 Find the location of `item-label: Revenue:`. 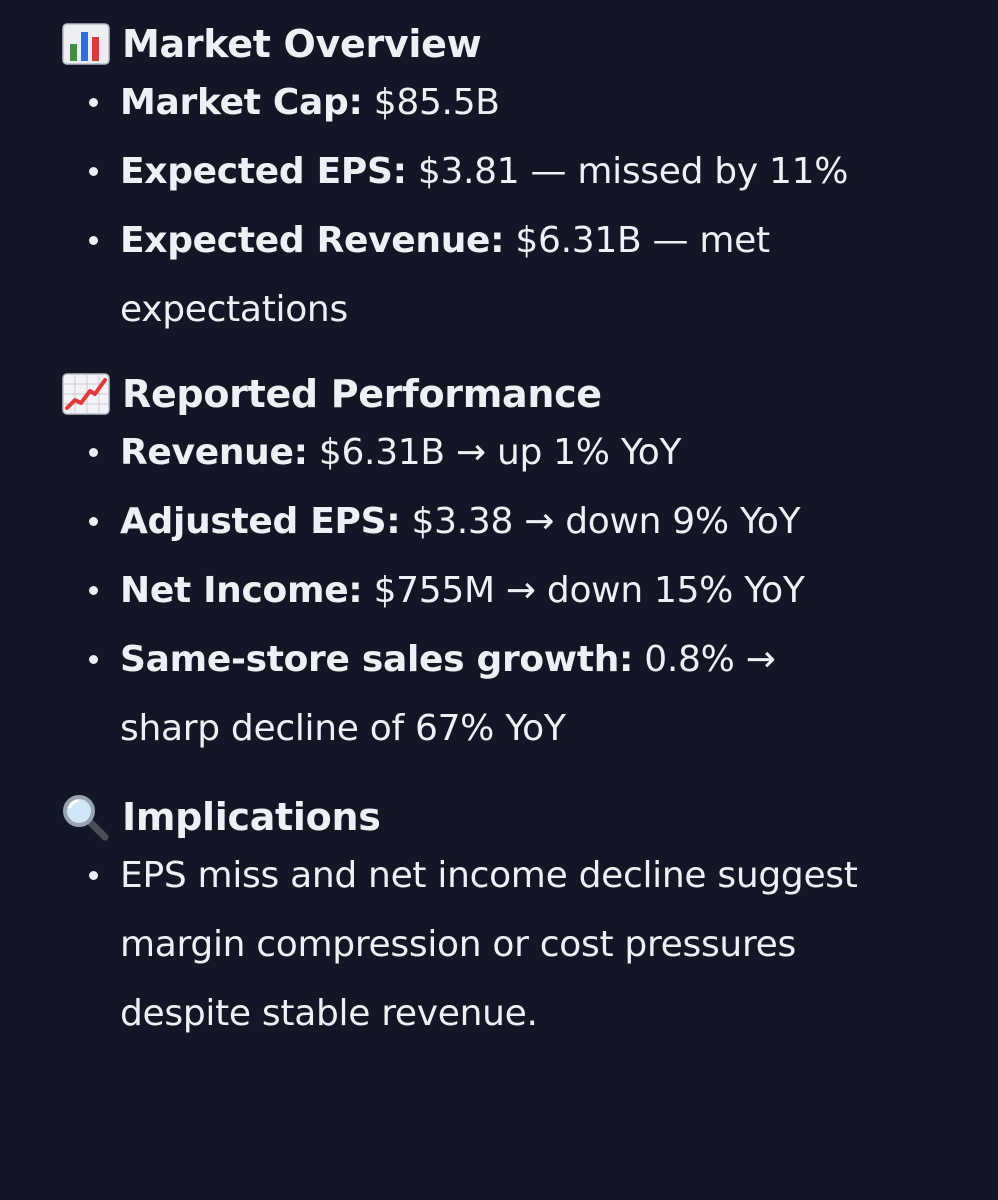

item-label: Revenue: is located at coordinates (214, 452).